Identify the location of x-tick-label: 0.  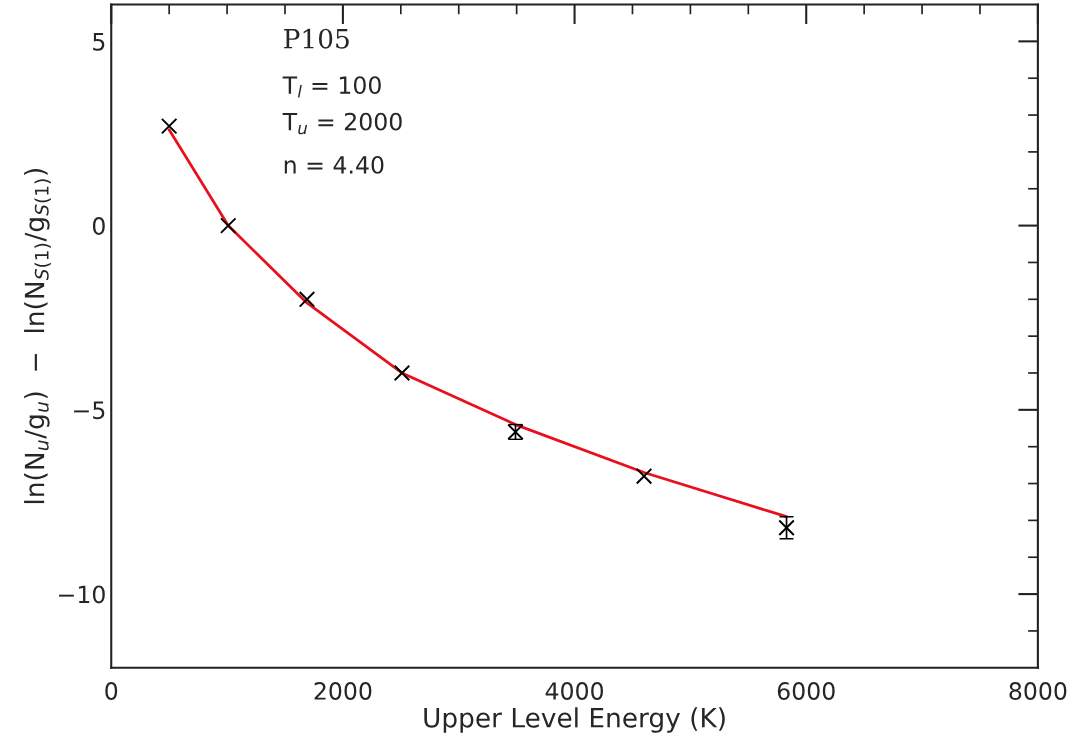
(111, 691).